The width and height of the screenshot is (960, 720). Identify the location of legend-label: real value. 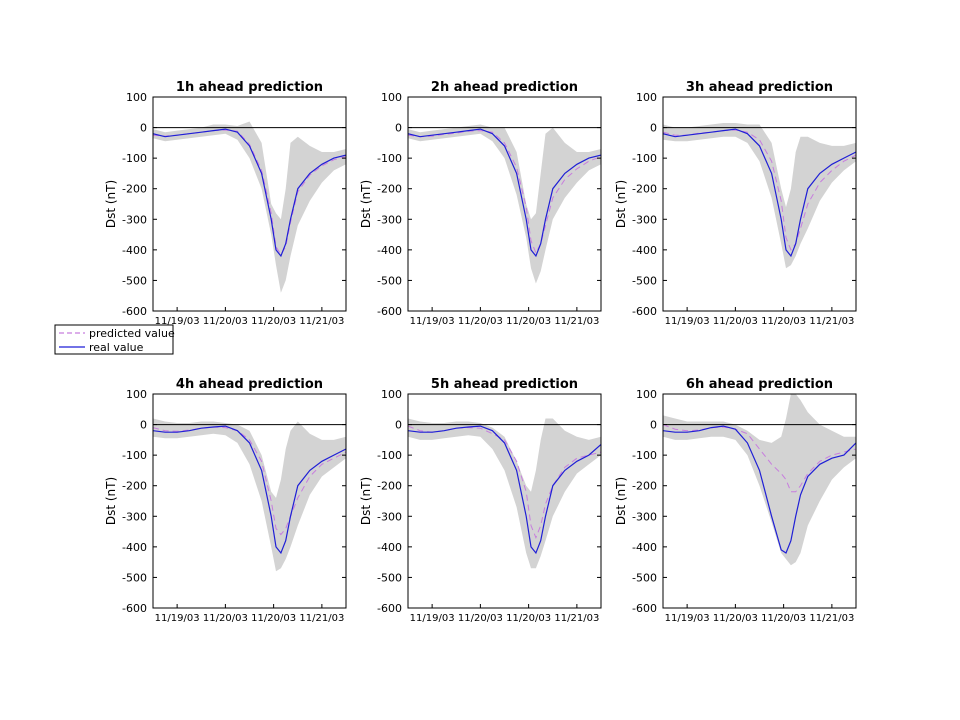
(116, 347).